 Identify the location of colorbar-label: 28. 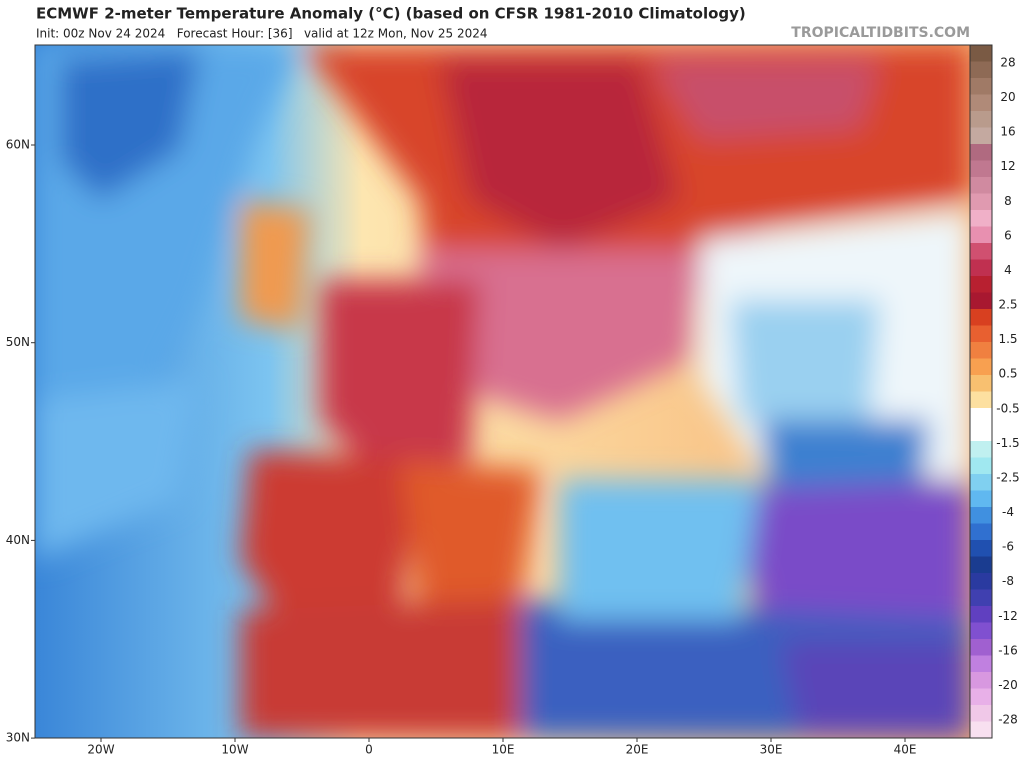
(1007, 63).